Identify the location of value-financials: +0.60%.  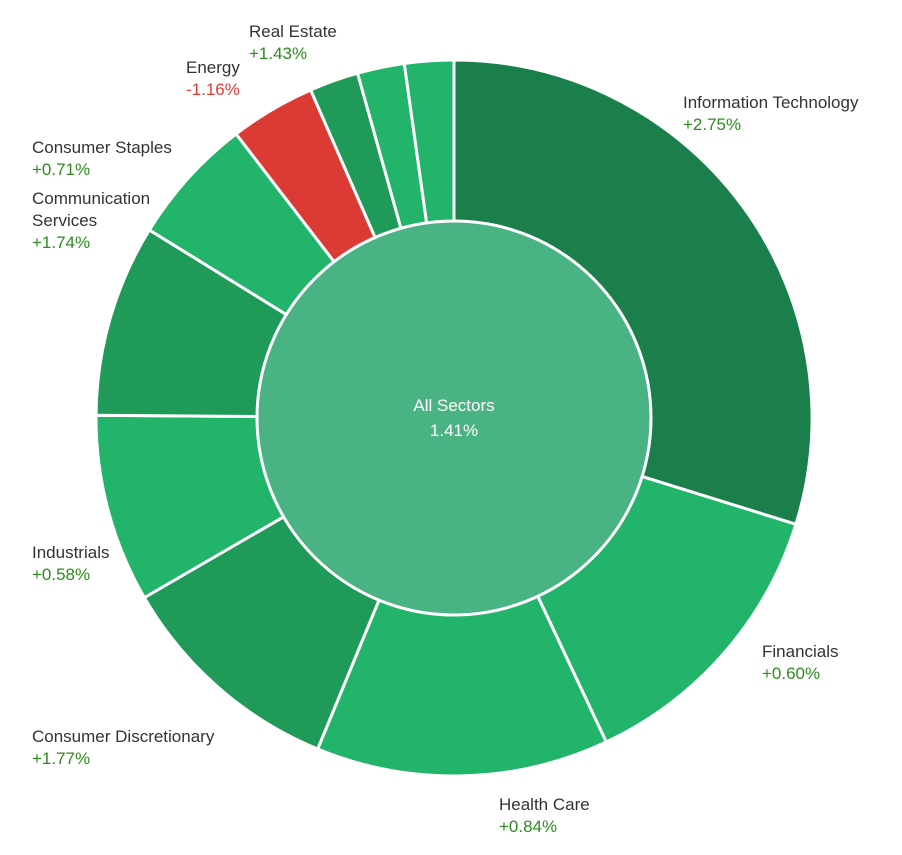
(791, 673).